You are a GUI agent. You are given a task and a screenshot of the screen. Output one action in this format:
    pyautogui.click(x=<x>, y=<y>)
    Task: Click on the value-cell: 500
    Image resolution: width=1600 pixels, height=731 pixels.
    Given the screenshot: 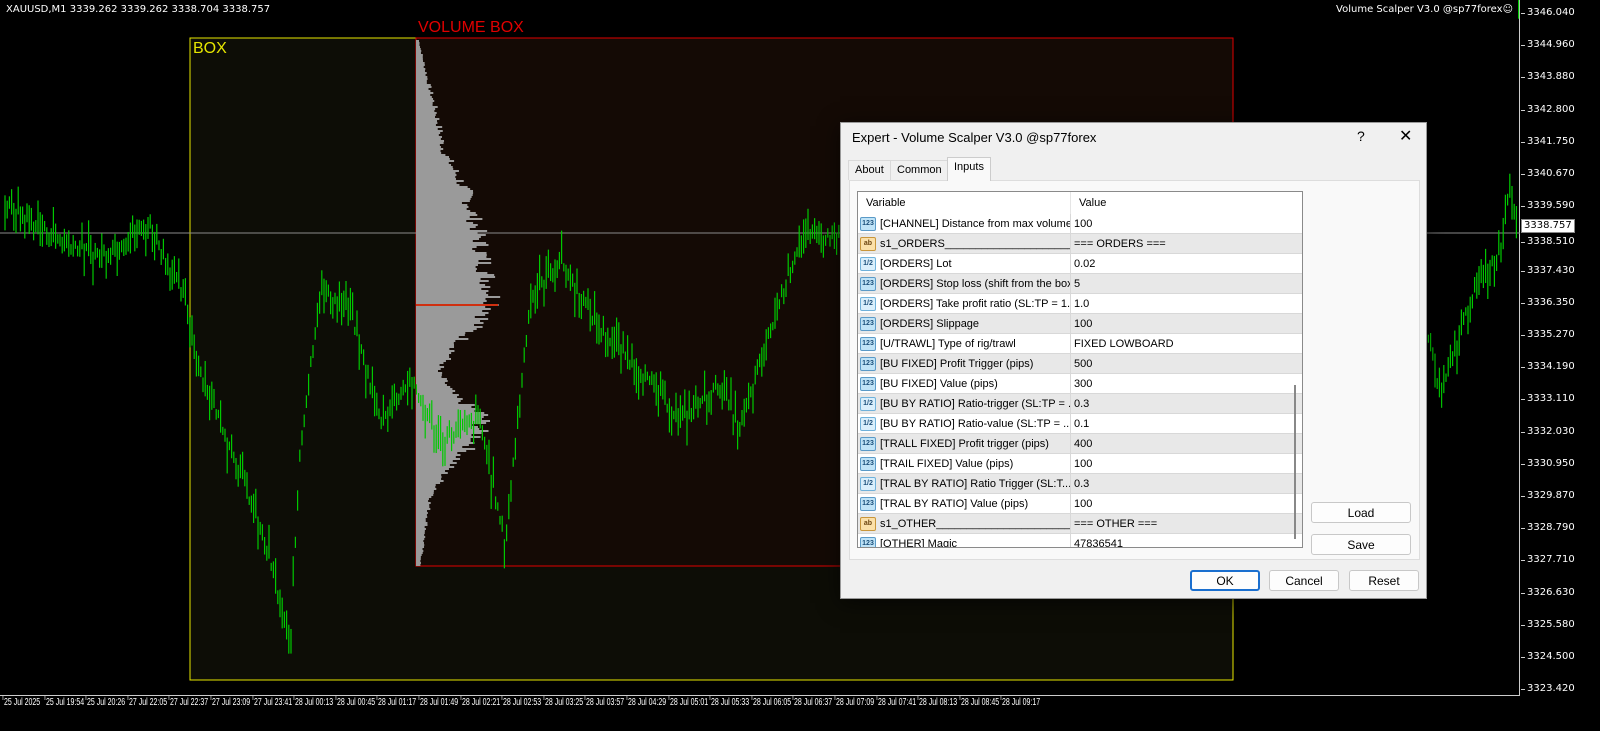 What is the action you would take?
    pyautogui.click(x=1083, y=363)
    